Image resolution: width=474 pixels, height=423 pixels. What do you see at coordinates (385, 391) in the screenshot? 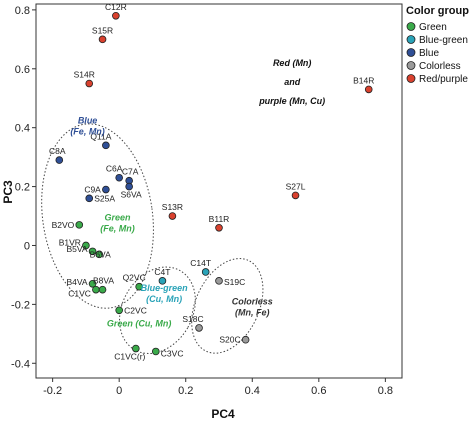
I see `x-tick-label: 0.8` at bounding box center [385, 391].